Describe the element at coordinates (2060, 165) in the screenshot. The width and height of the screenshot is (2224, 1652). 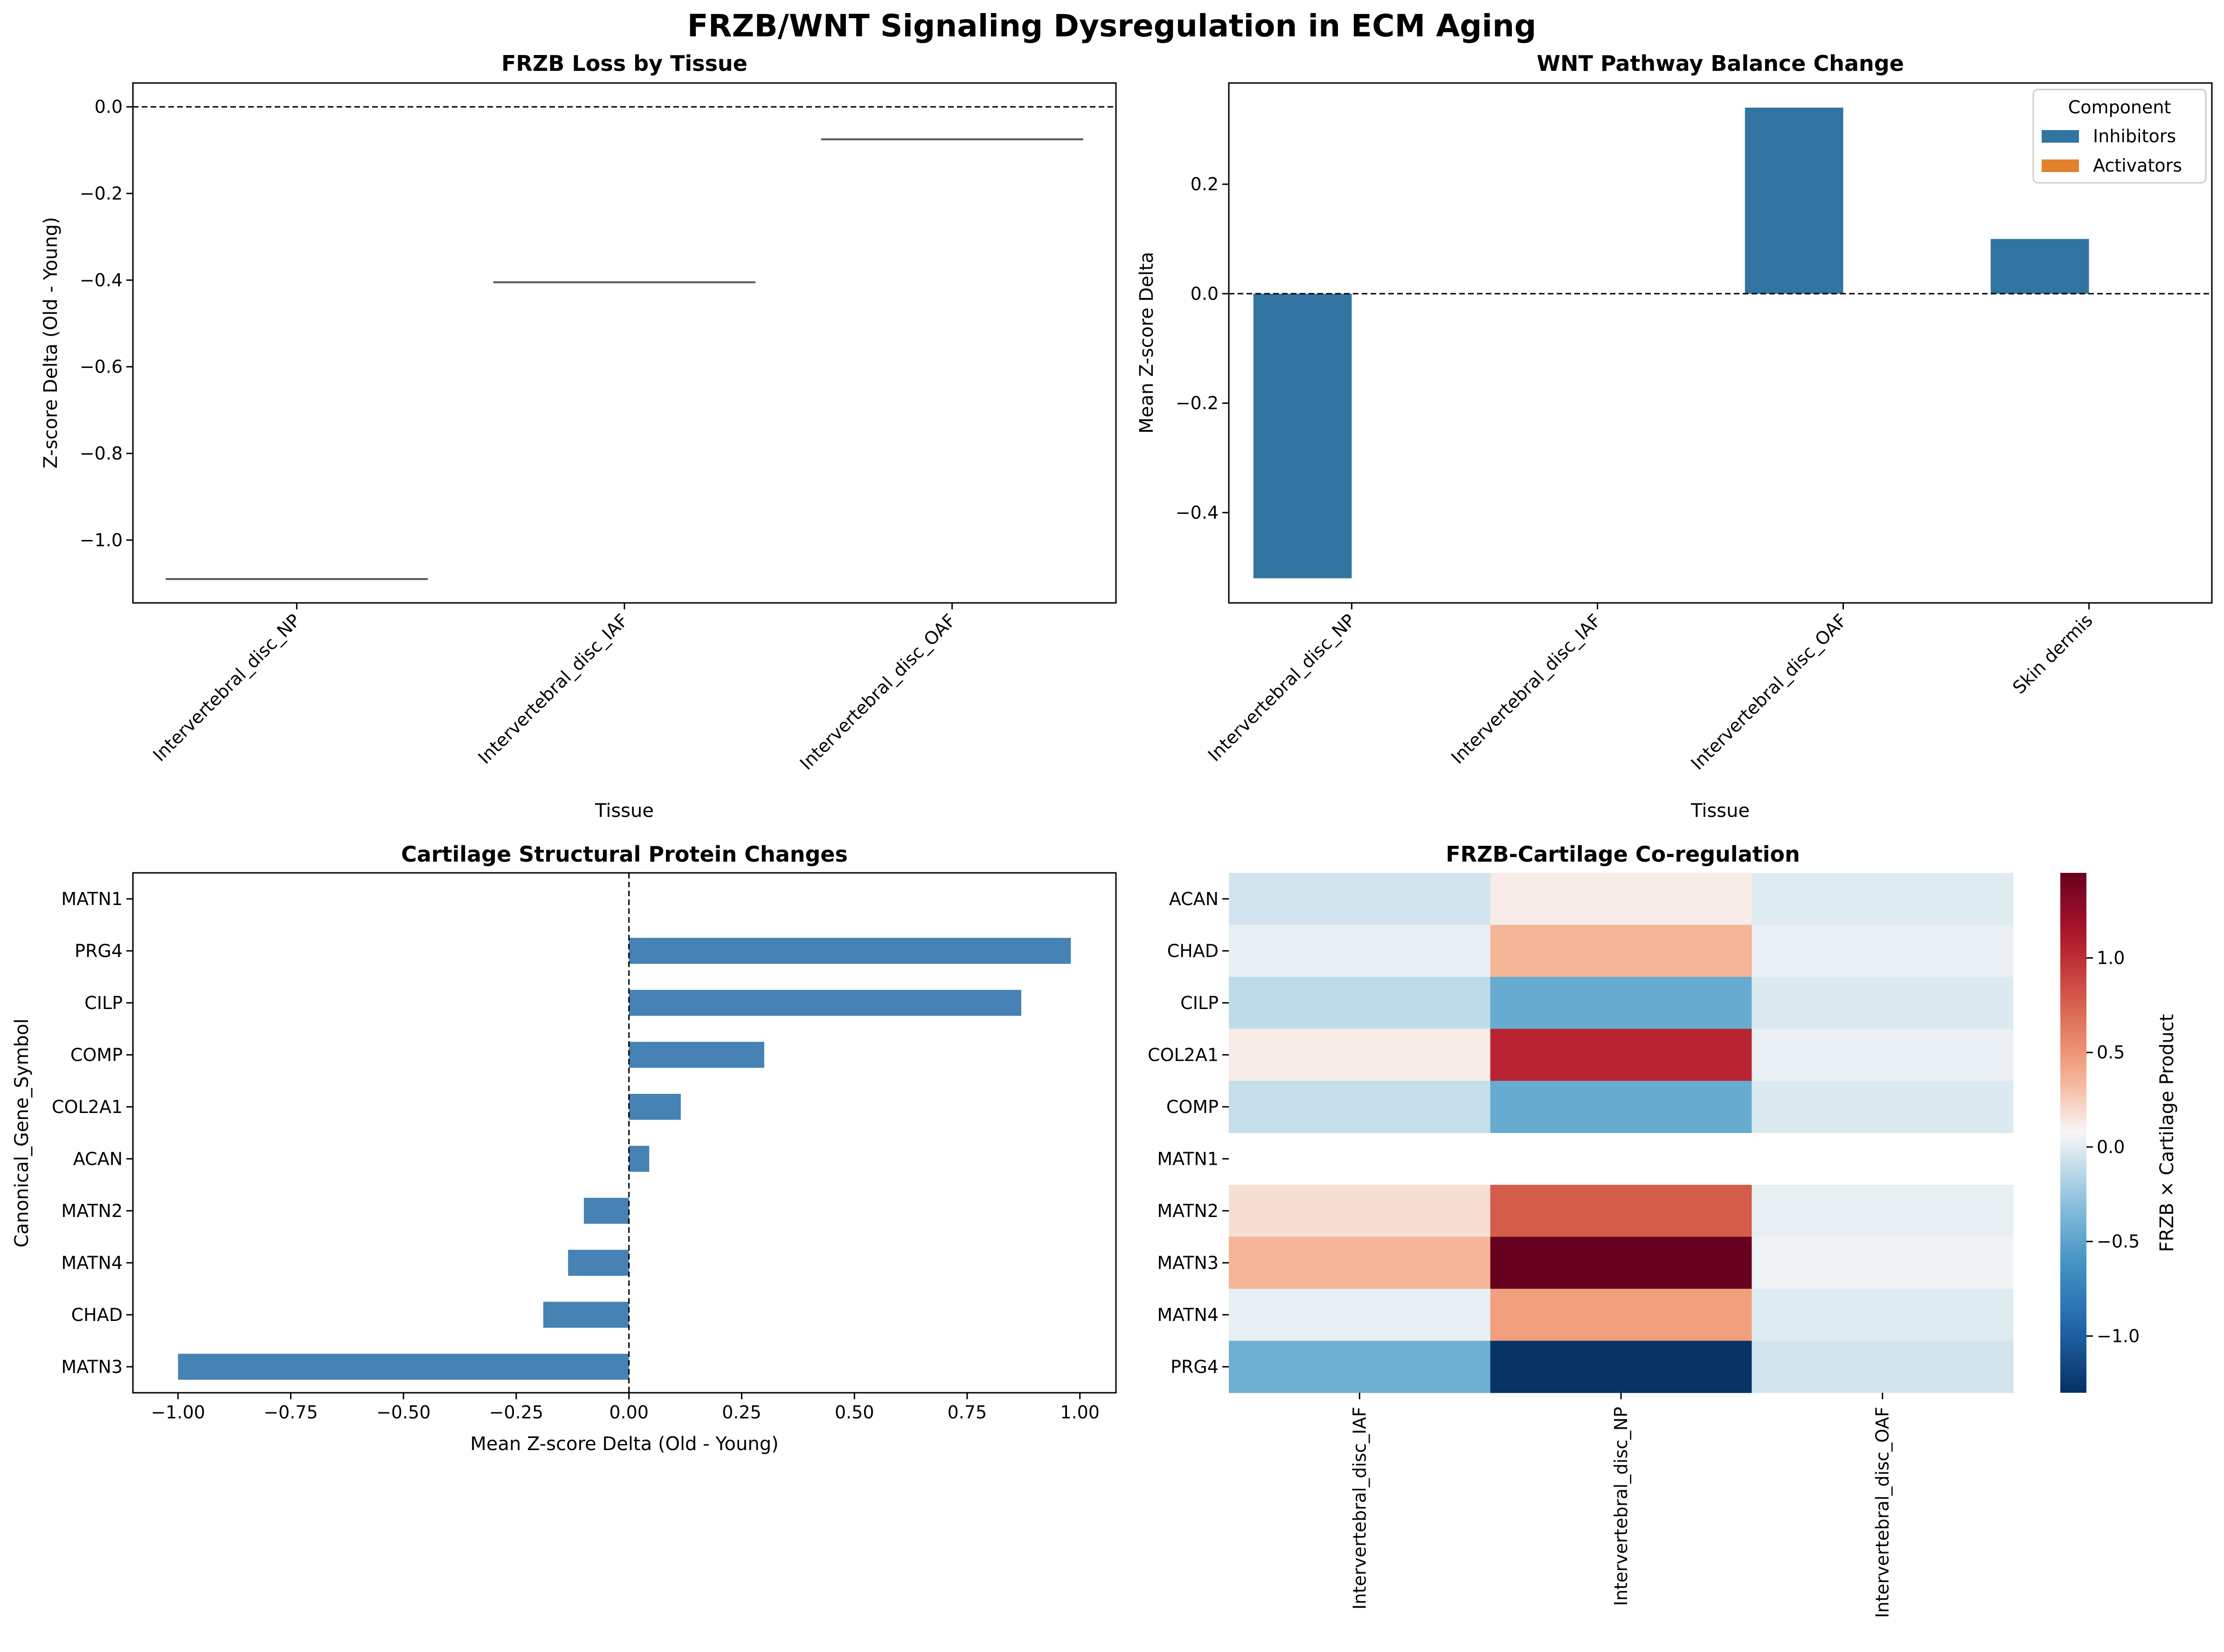
I see `legend-swatch-activators` at that location.